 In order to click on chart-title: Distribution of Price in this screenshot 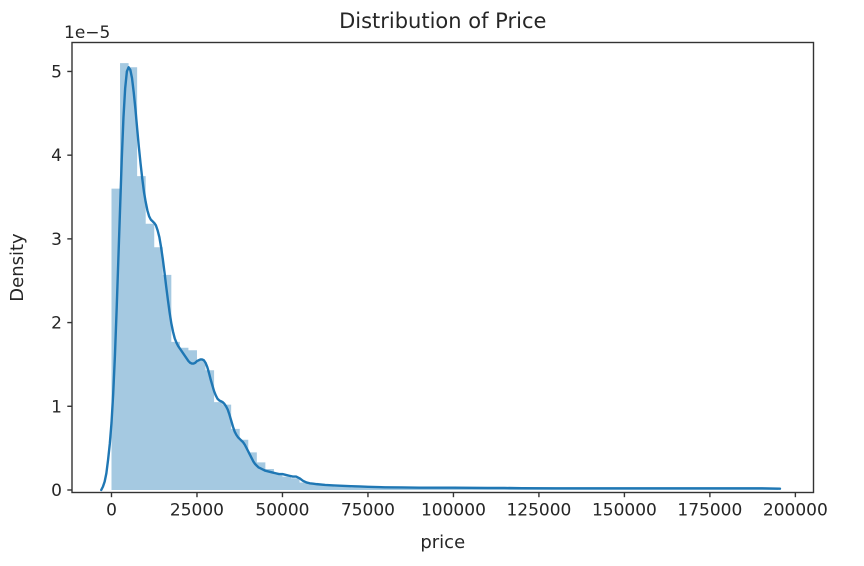, I will do `click(442, 21)`.